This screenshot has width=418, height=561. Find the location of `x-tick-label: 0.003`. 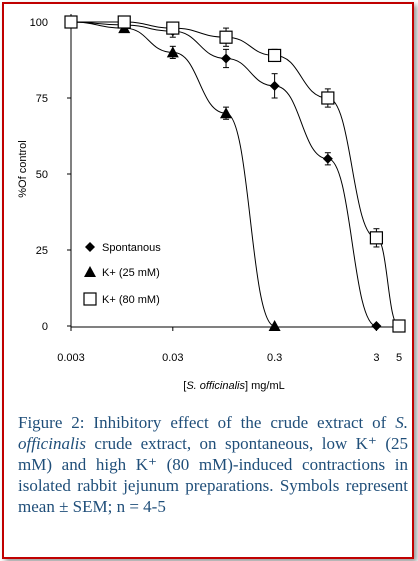

x-tick-label: 0.003 is located at coordinates (71, 358).